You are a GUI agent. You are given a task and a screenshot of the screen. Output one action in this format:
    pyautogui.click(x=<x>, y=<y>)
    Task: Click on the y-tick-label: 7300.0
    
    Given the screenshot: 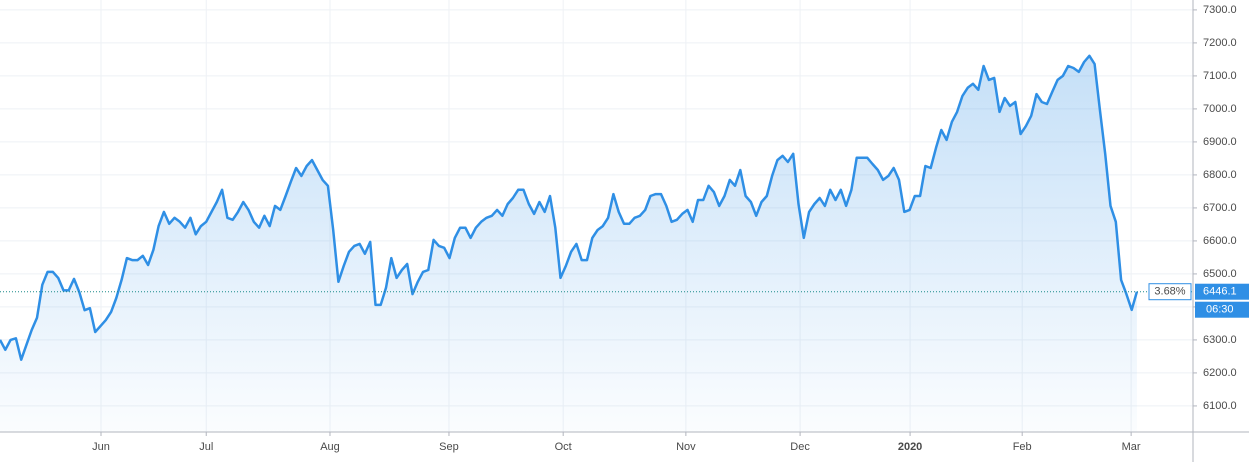 What is the action you would take?
    pyautogui.click(x=1220, y=10)
    